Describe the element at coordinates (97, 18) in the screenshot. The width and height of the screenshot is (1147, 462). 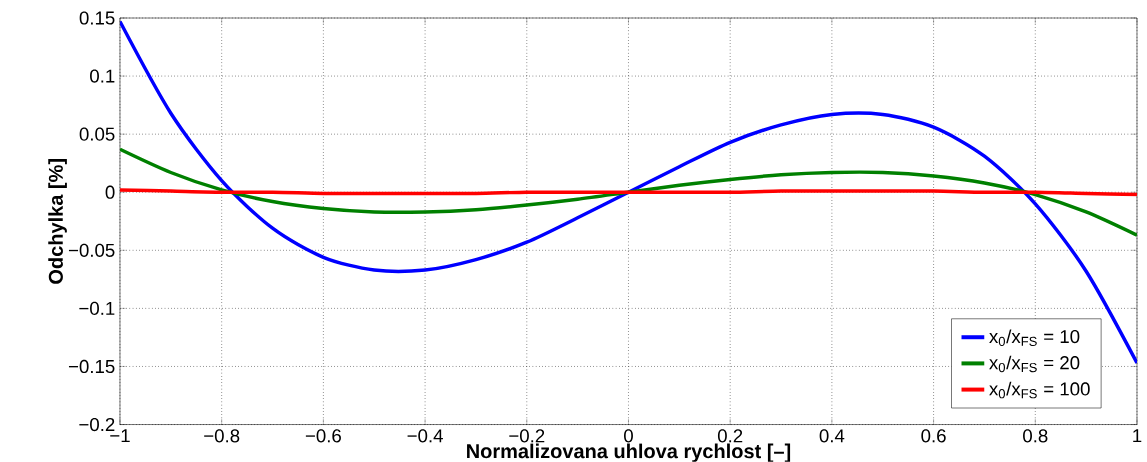
I see `y-tick-label: 0.15` at that location.